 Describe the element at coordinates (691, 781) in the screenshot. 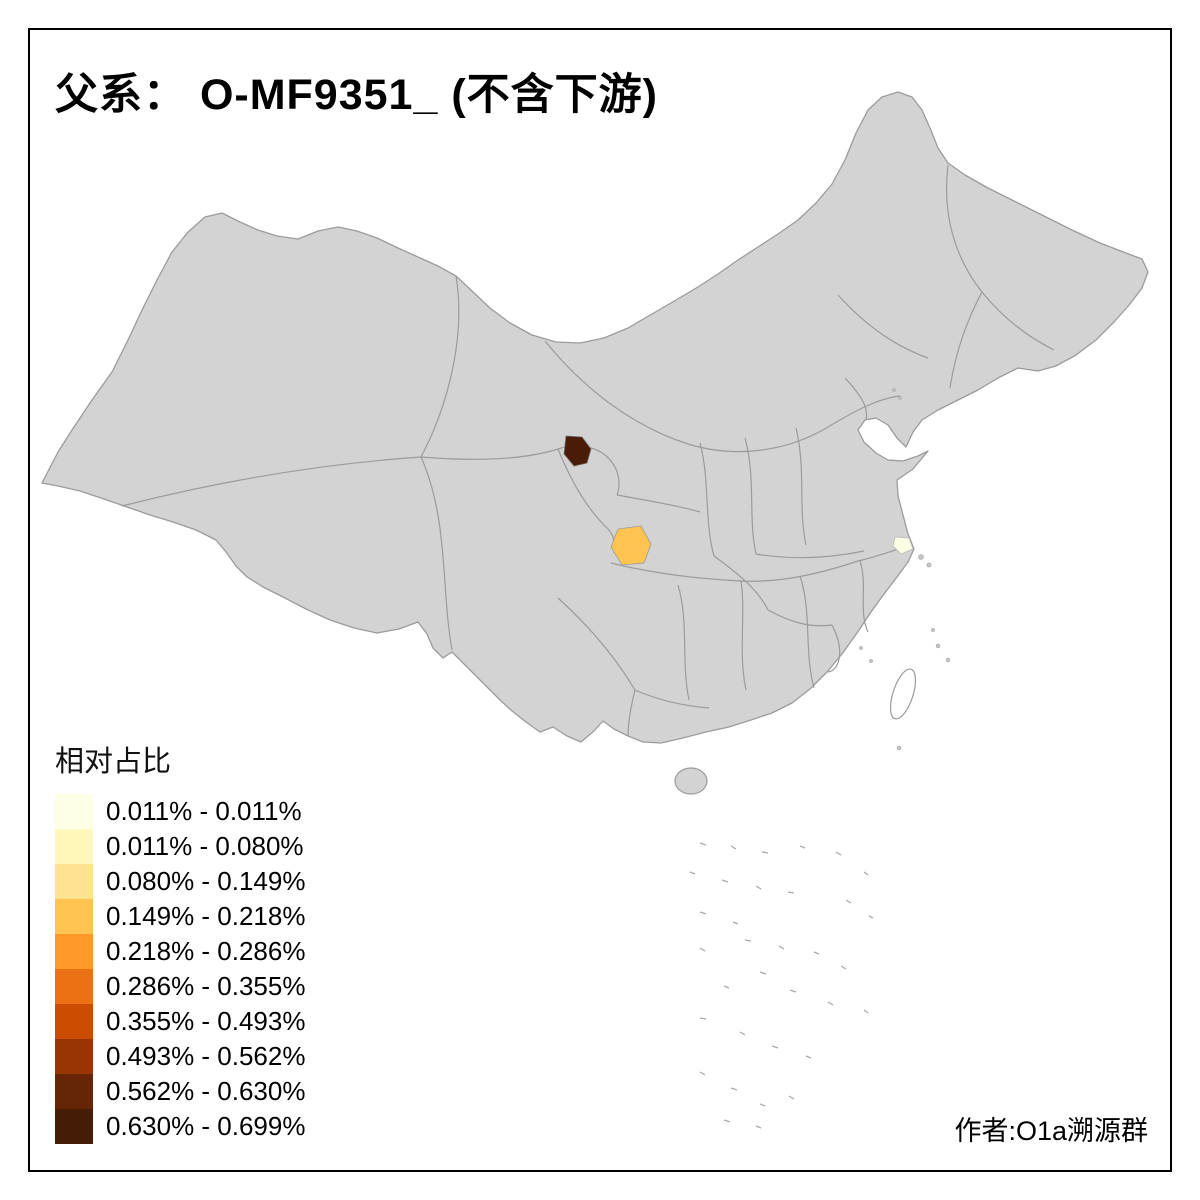

I see `hainan-island` at that location.